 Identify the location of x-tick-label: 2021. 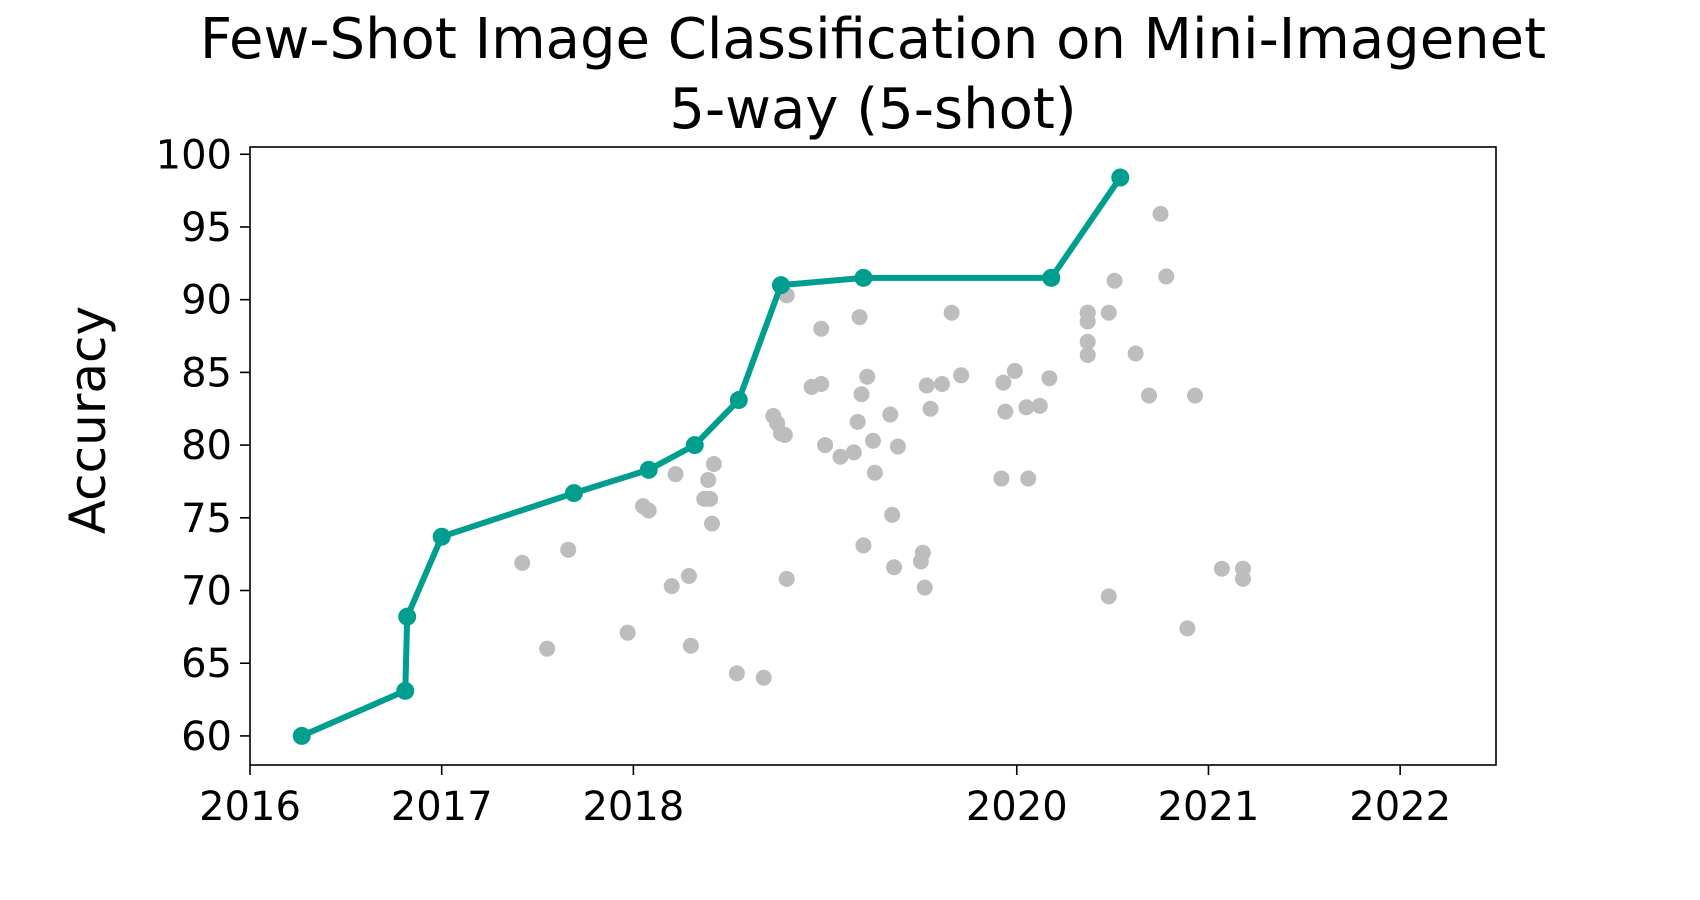
(1209, 807).